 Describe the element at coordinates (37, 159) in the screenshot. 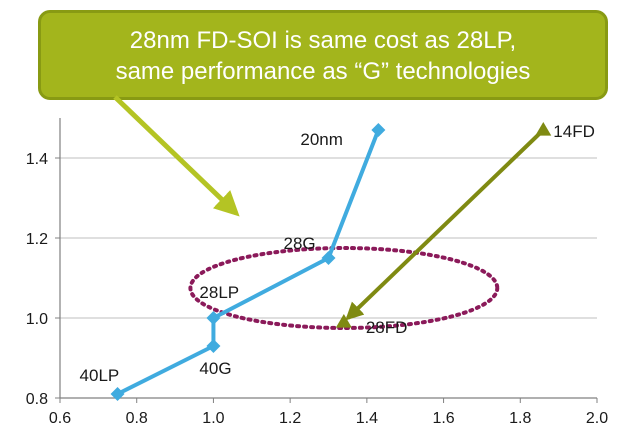

I see `y-tick-label: 1.4` at that location.